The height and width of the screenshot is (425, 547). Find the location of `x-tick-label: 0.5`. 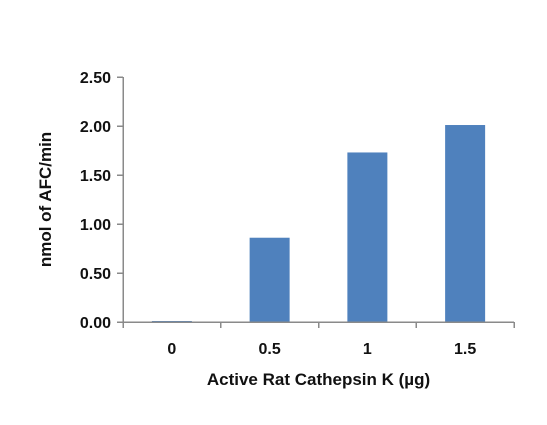

x-tick-label: 0.5 is located at coordinates (270, 349).